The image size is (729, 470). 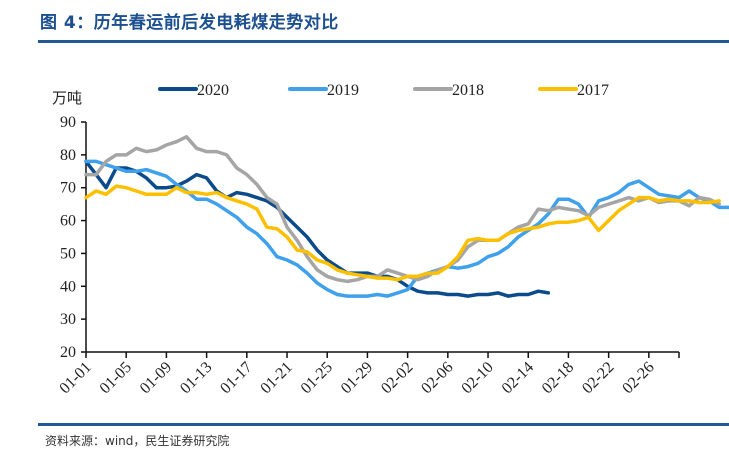 What do you see at coordinates (68, 319) in the screenshot?
I see `y-tick-label: 30` at bounding box center [68, 319].